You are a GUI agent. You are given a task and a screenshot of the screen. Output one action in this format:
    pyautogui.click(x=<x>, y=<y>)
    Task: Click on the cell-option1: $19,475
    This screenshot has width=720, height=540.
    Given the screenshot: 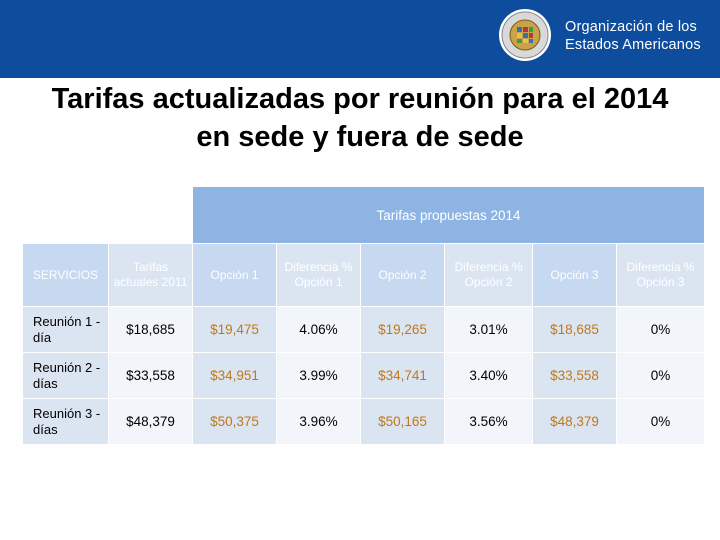 What is the action you would take?
    pyautogui.click(x=234, y=329)
    